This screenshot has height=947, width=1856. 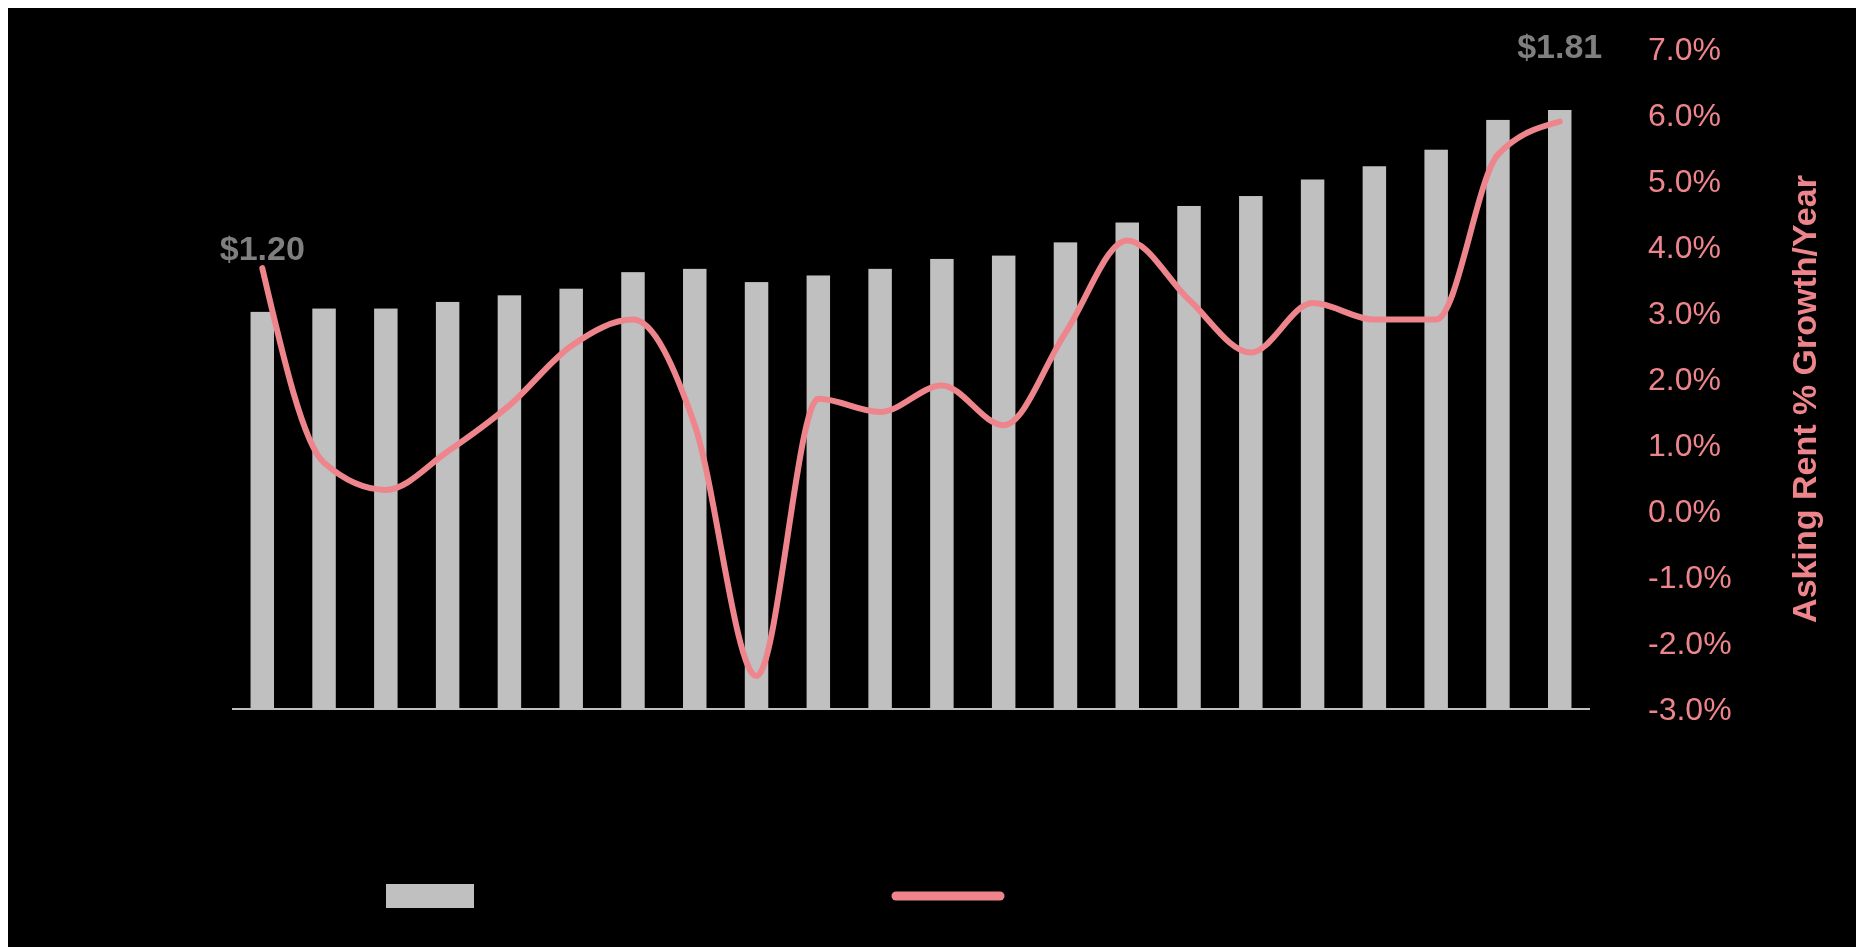 What do you see at coordinates (1690, 577) in the screenshot?
I see `y2-tick-label: -1.0%` at bounding box center [1690, 577].